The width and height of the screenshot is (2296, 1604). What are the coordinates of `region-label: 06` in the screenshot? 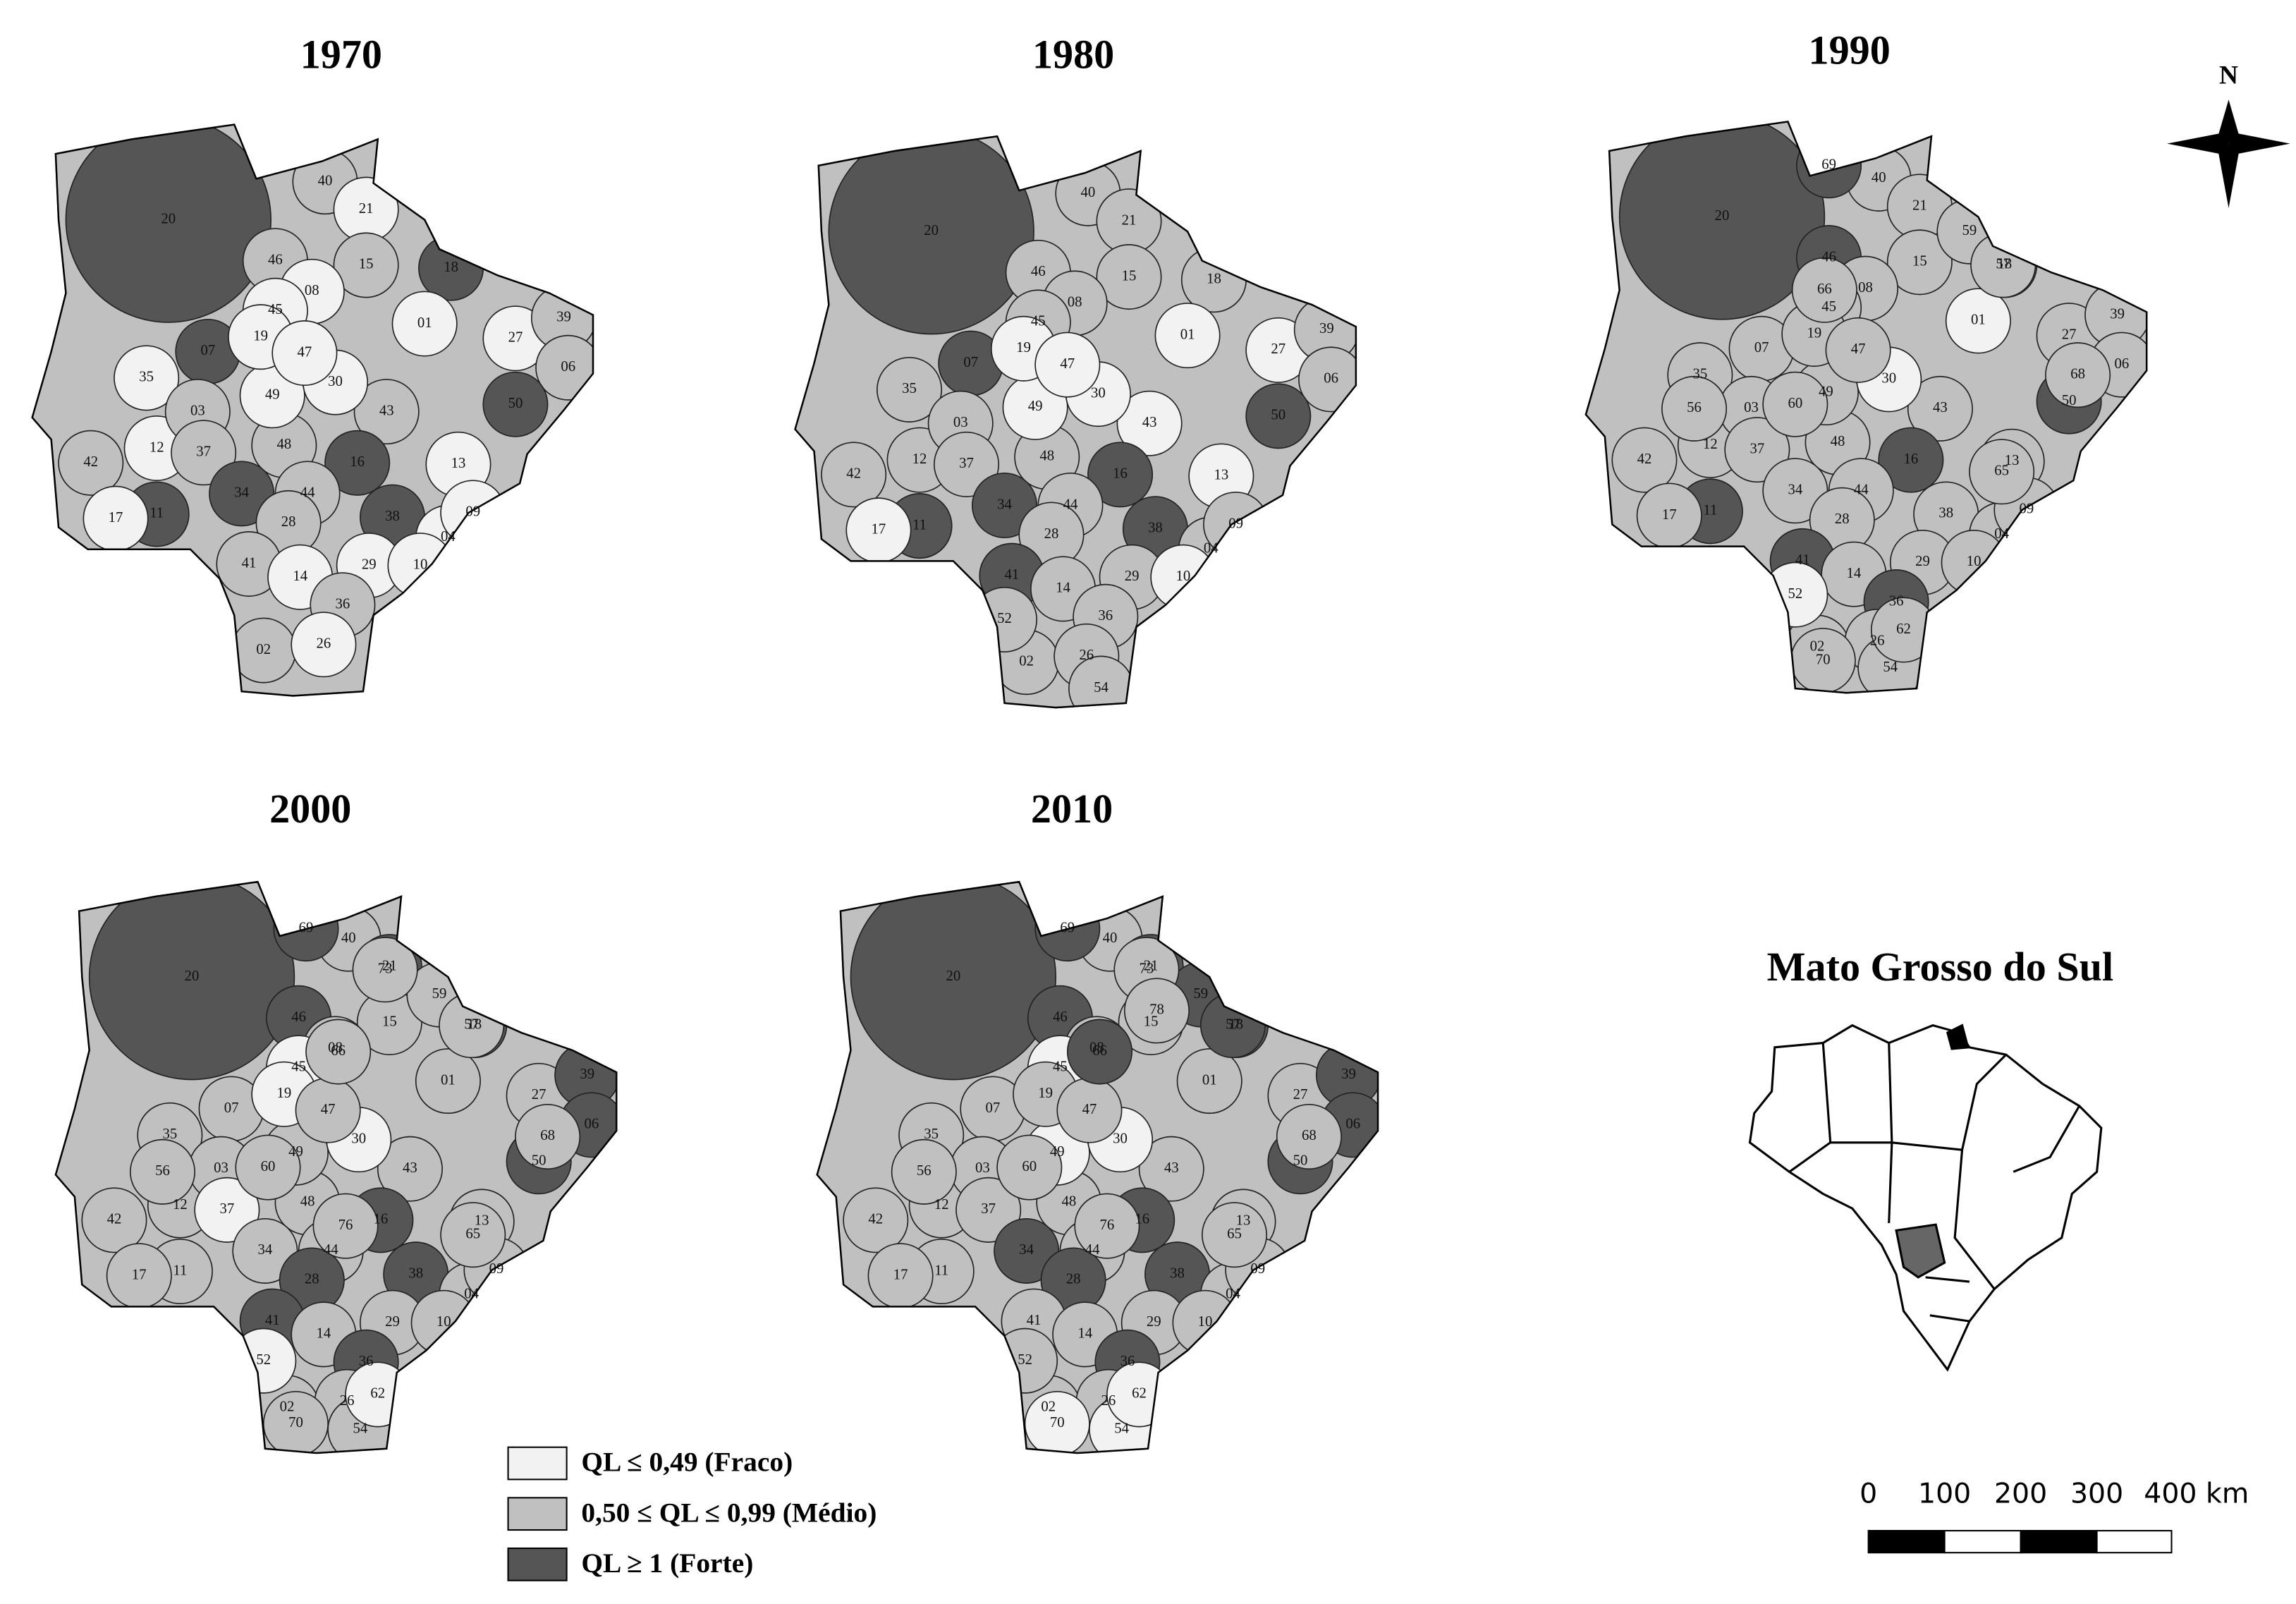 It's located at (568, 367).